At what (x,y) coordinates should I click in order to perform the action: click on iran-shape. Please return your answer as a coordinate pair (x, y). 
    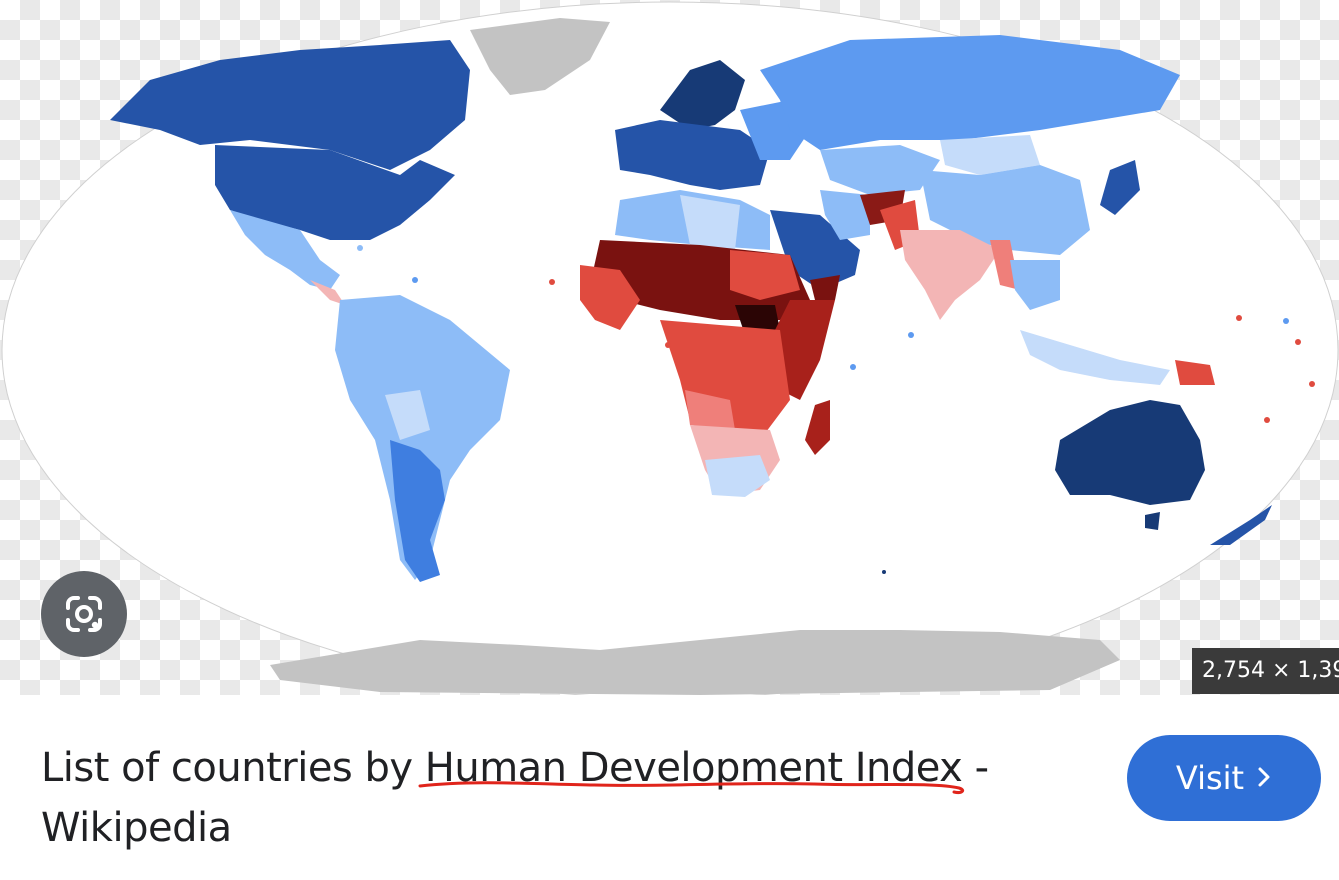
    Looking at the image, I should click on (845, 215).